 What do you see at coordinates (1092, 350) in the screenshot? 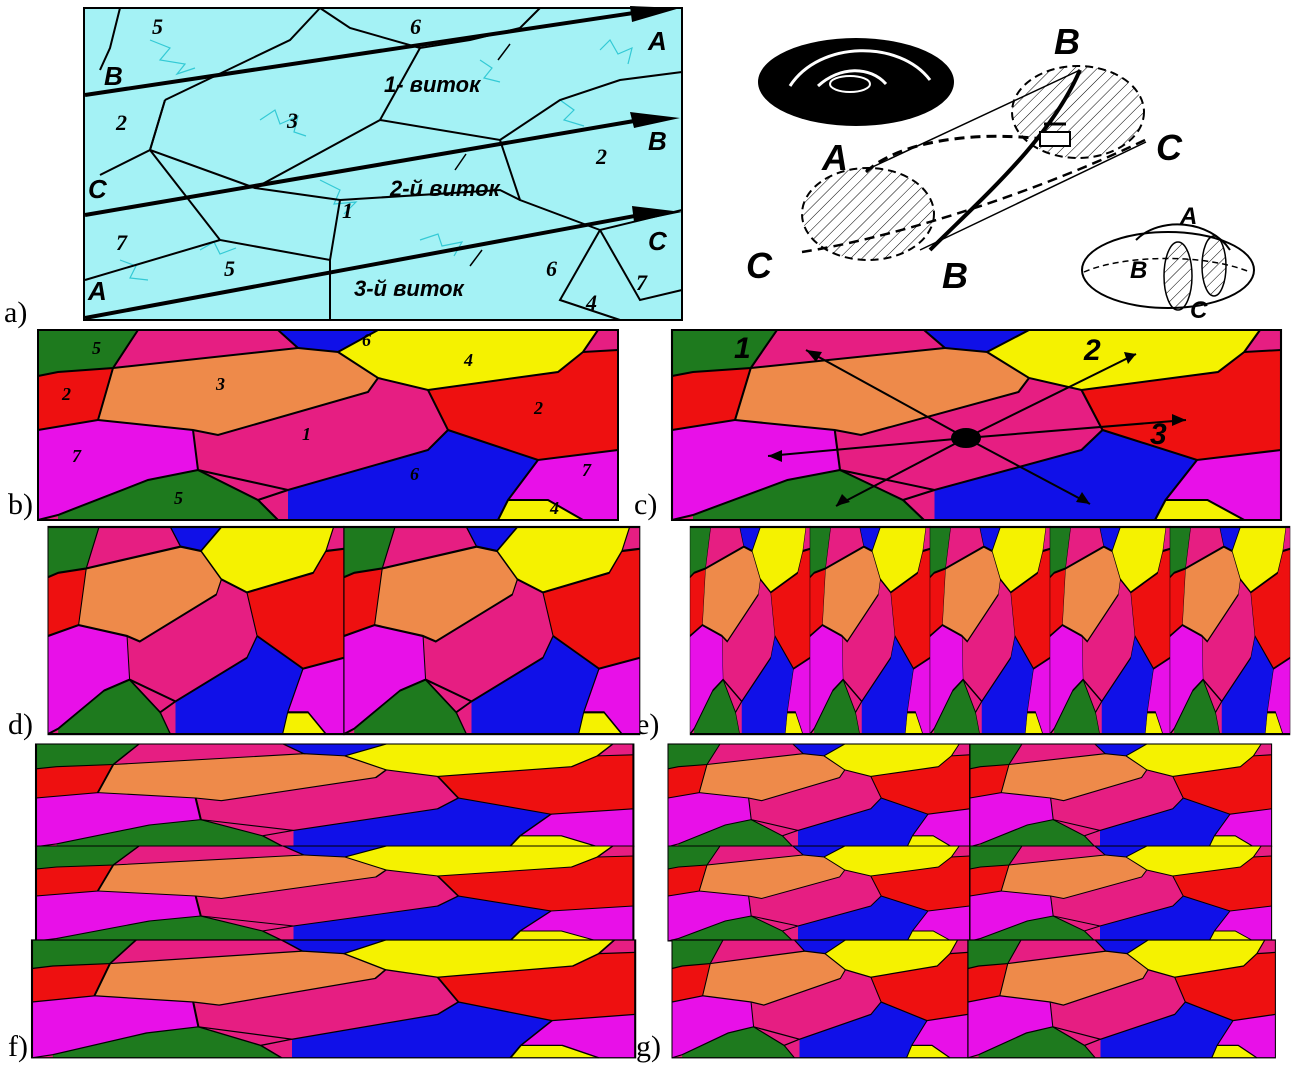
I see `arrow-label-2: 2` at bounding box center [1092, 350].